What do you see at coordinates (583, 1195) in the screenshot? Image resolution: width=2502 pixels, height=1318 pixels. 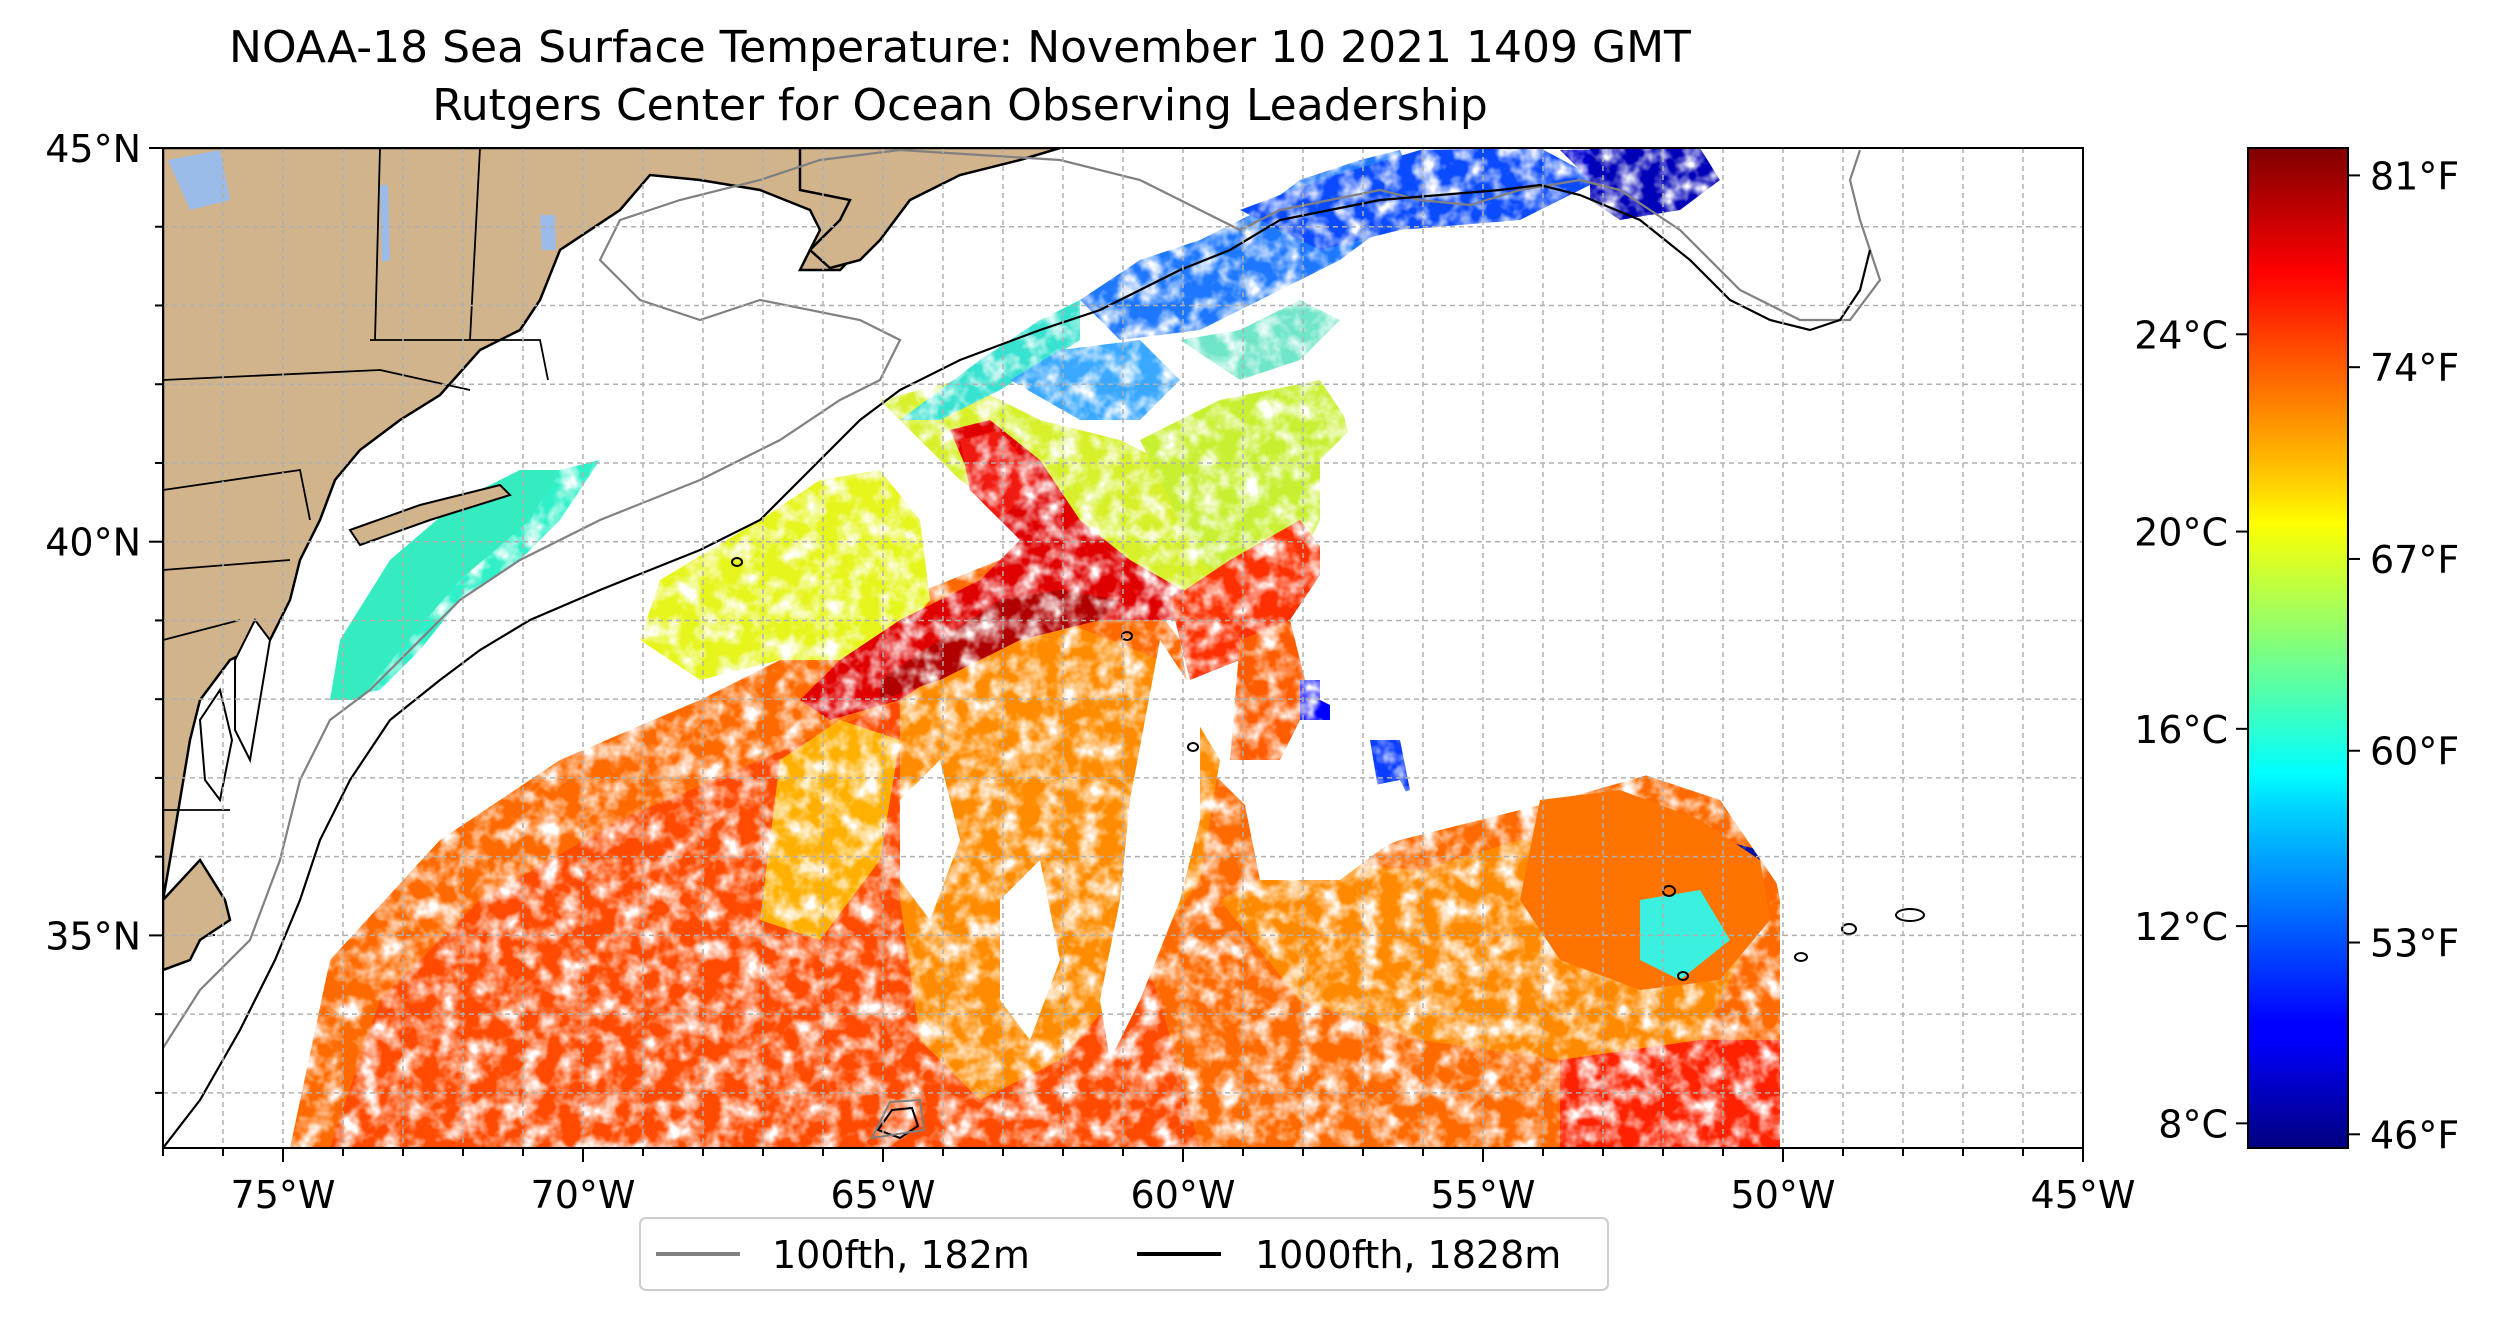 I see `lon-tick-label: 70°W` at bounding box center [583, 1195].